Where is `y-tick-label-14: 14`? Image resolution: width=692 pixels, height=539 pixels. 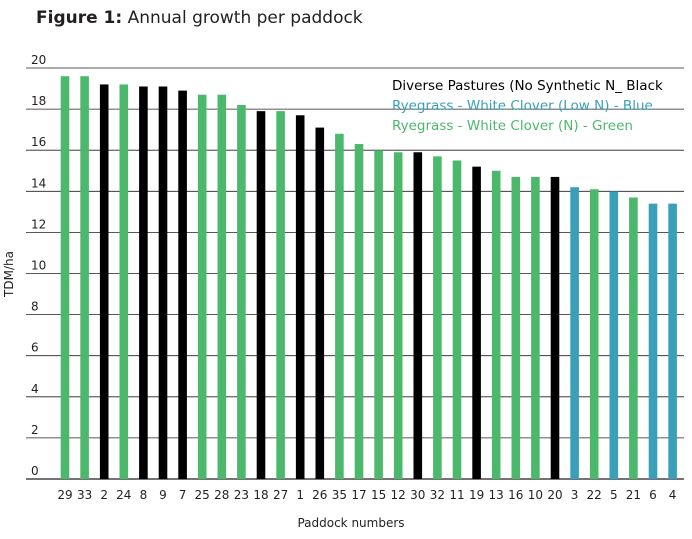
y-tick-label-14: 14 is located at coordinates (38, 183).